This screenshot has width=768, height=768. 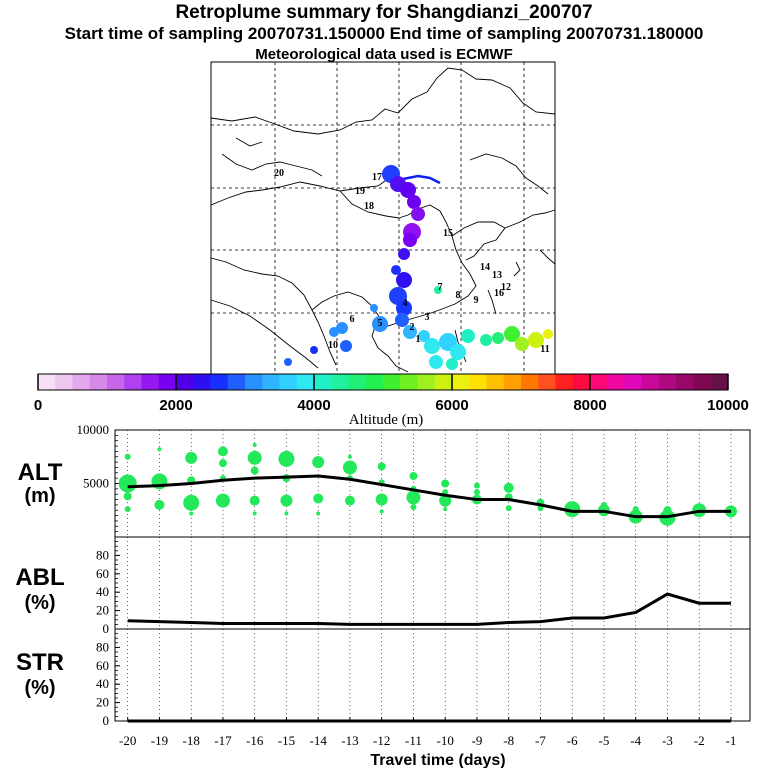 I want to click on str-unit: (%), so click(x=39, y=688).